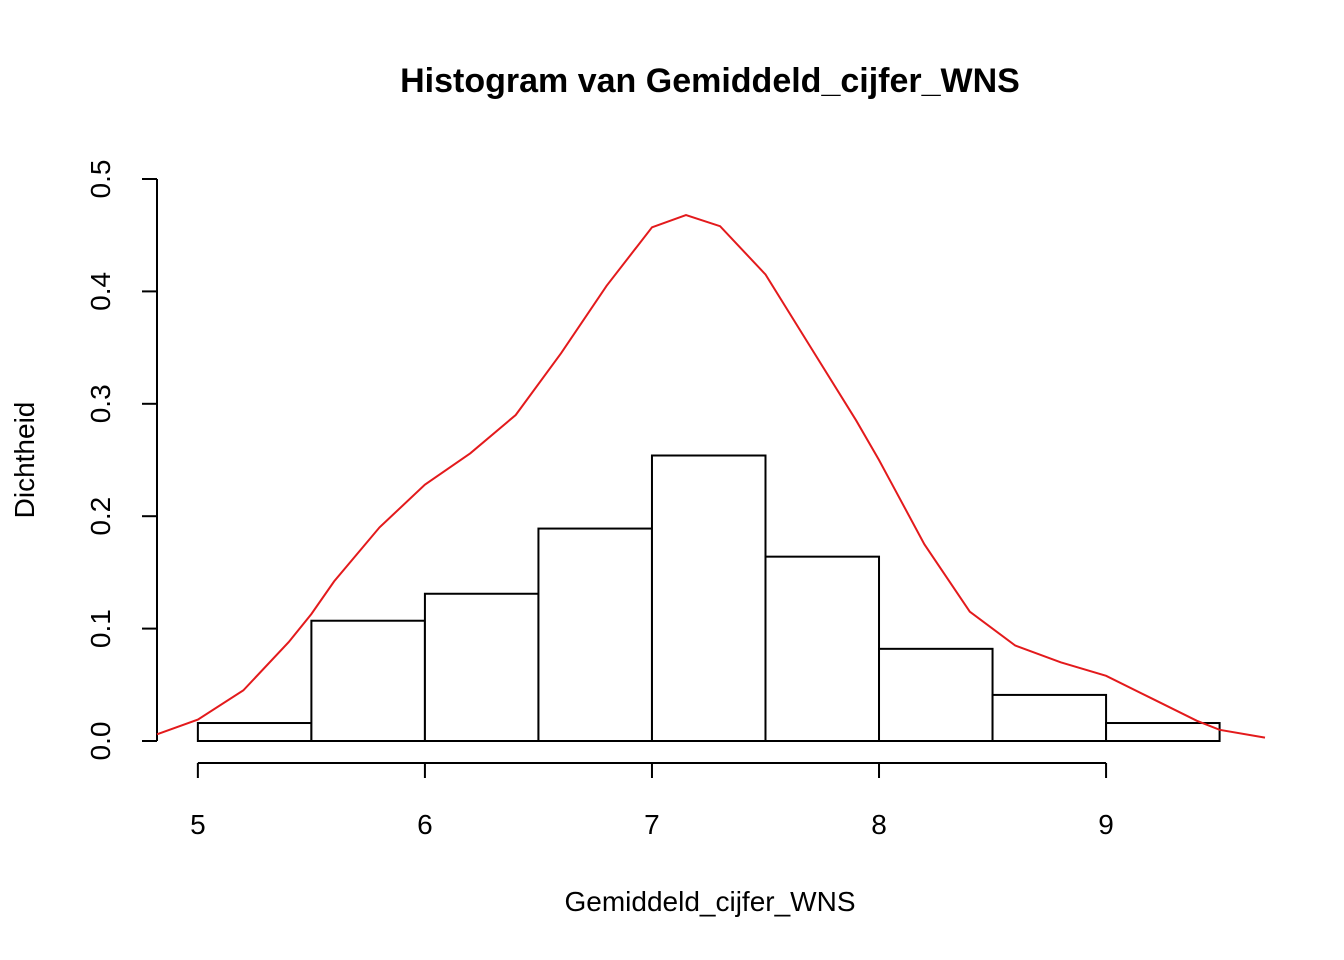 The image size is (1344, 960). Describe the element at coordinates (652, 824) in the screenshot. I see `x-tick-label: 7` at that location.